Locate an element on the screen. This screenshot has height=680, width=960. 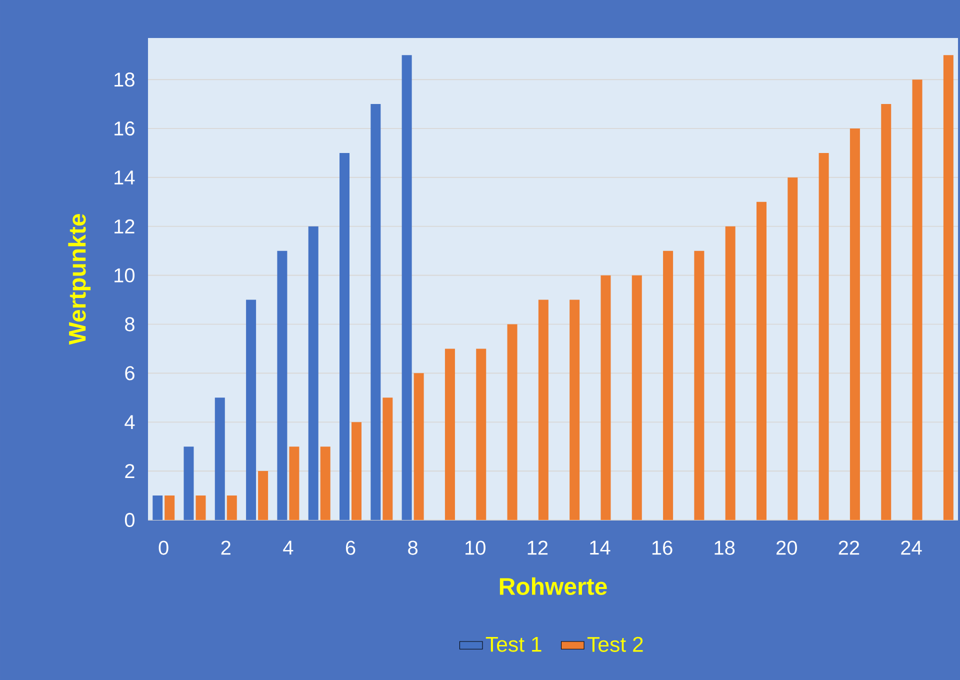
x-tick-label: 4 is located at coordinates (288, 547).